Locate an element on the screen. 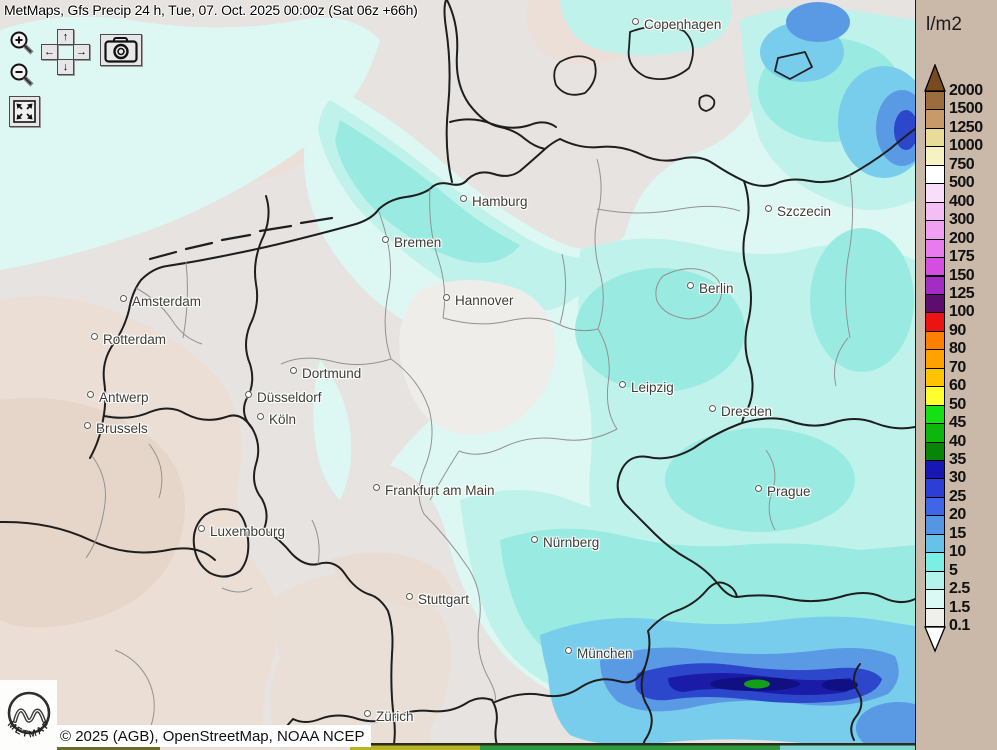  attribution-text: © 2025 (AGB), OpenStreetMap, NOAA NCEP is located at coordinates (212, 736).